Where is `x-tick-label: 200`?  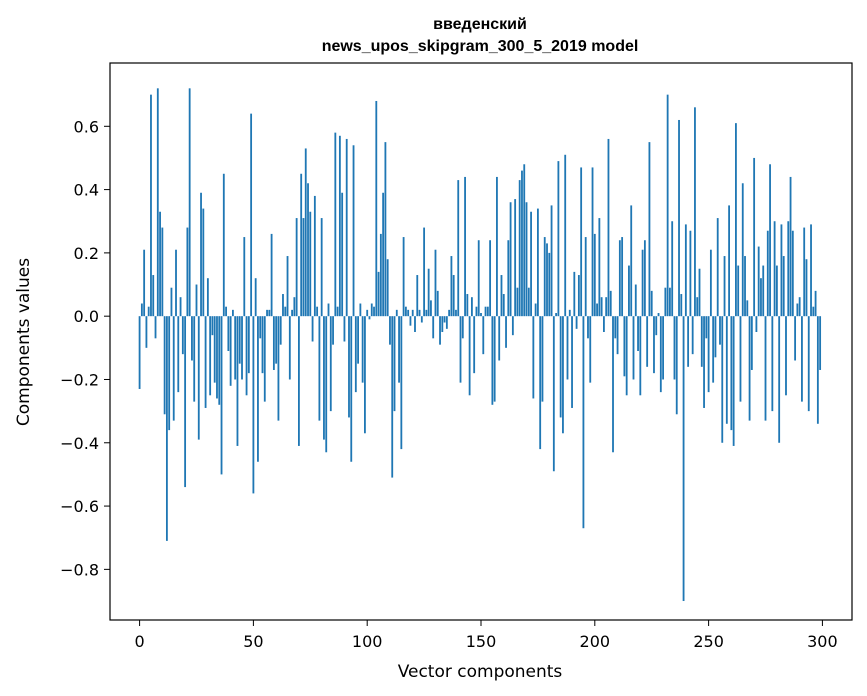 x-tick-label: 200 is located at coordinates (595, 641).